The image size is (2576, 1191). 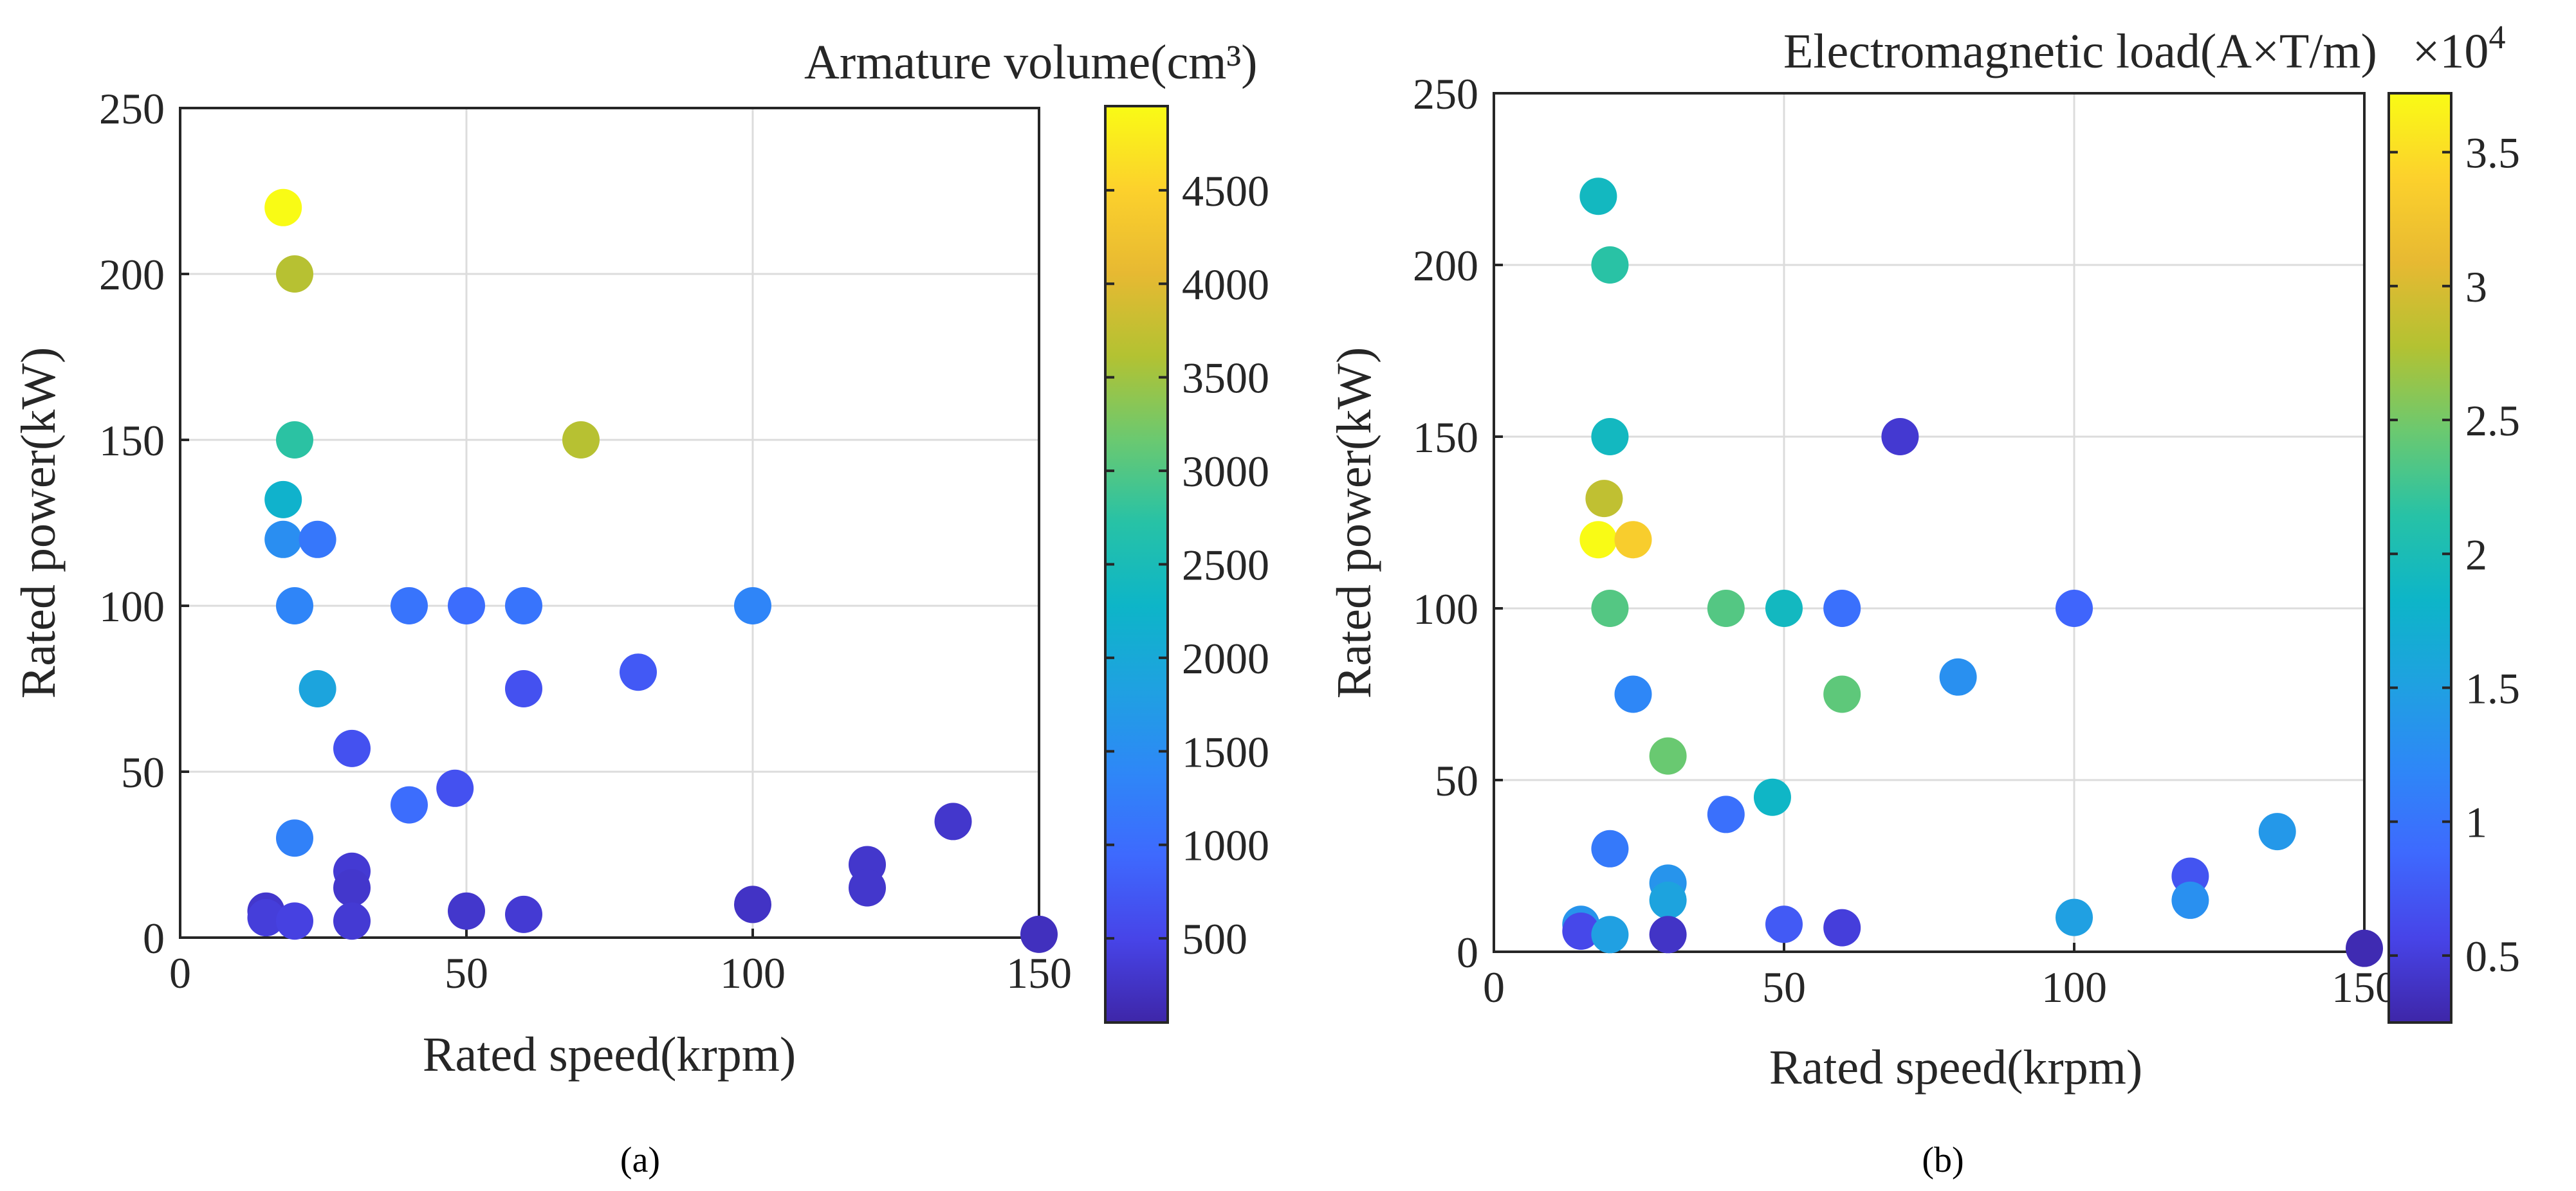 What do you see at coordinates (180, 973) in the screenshot?
I see `x-tick-label: 0` at bounding box center [180, 973].